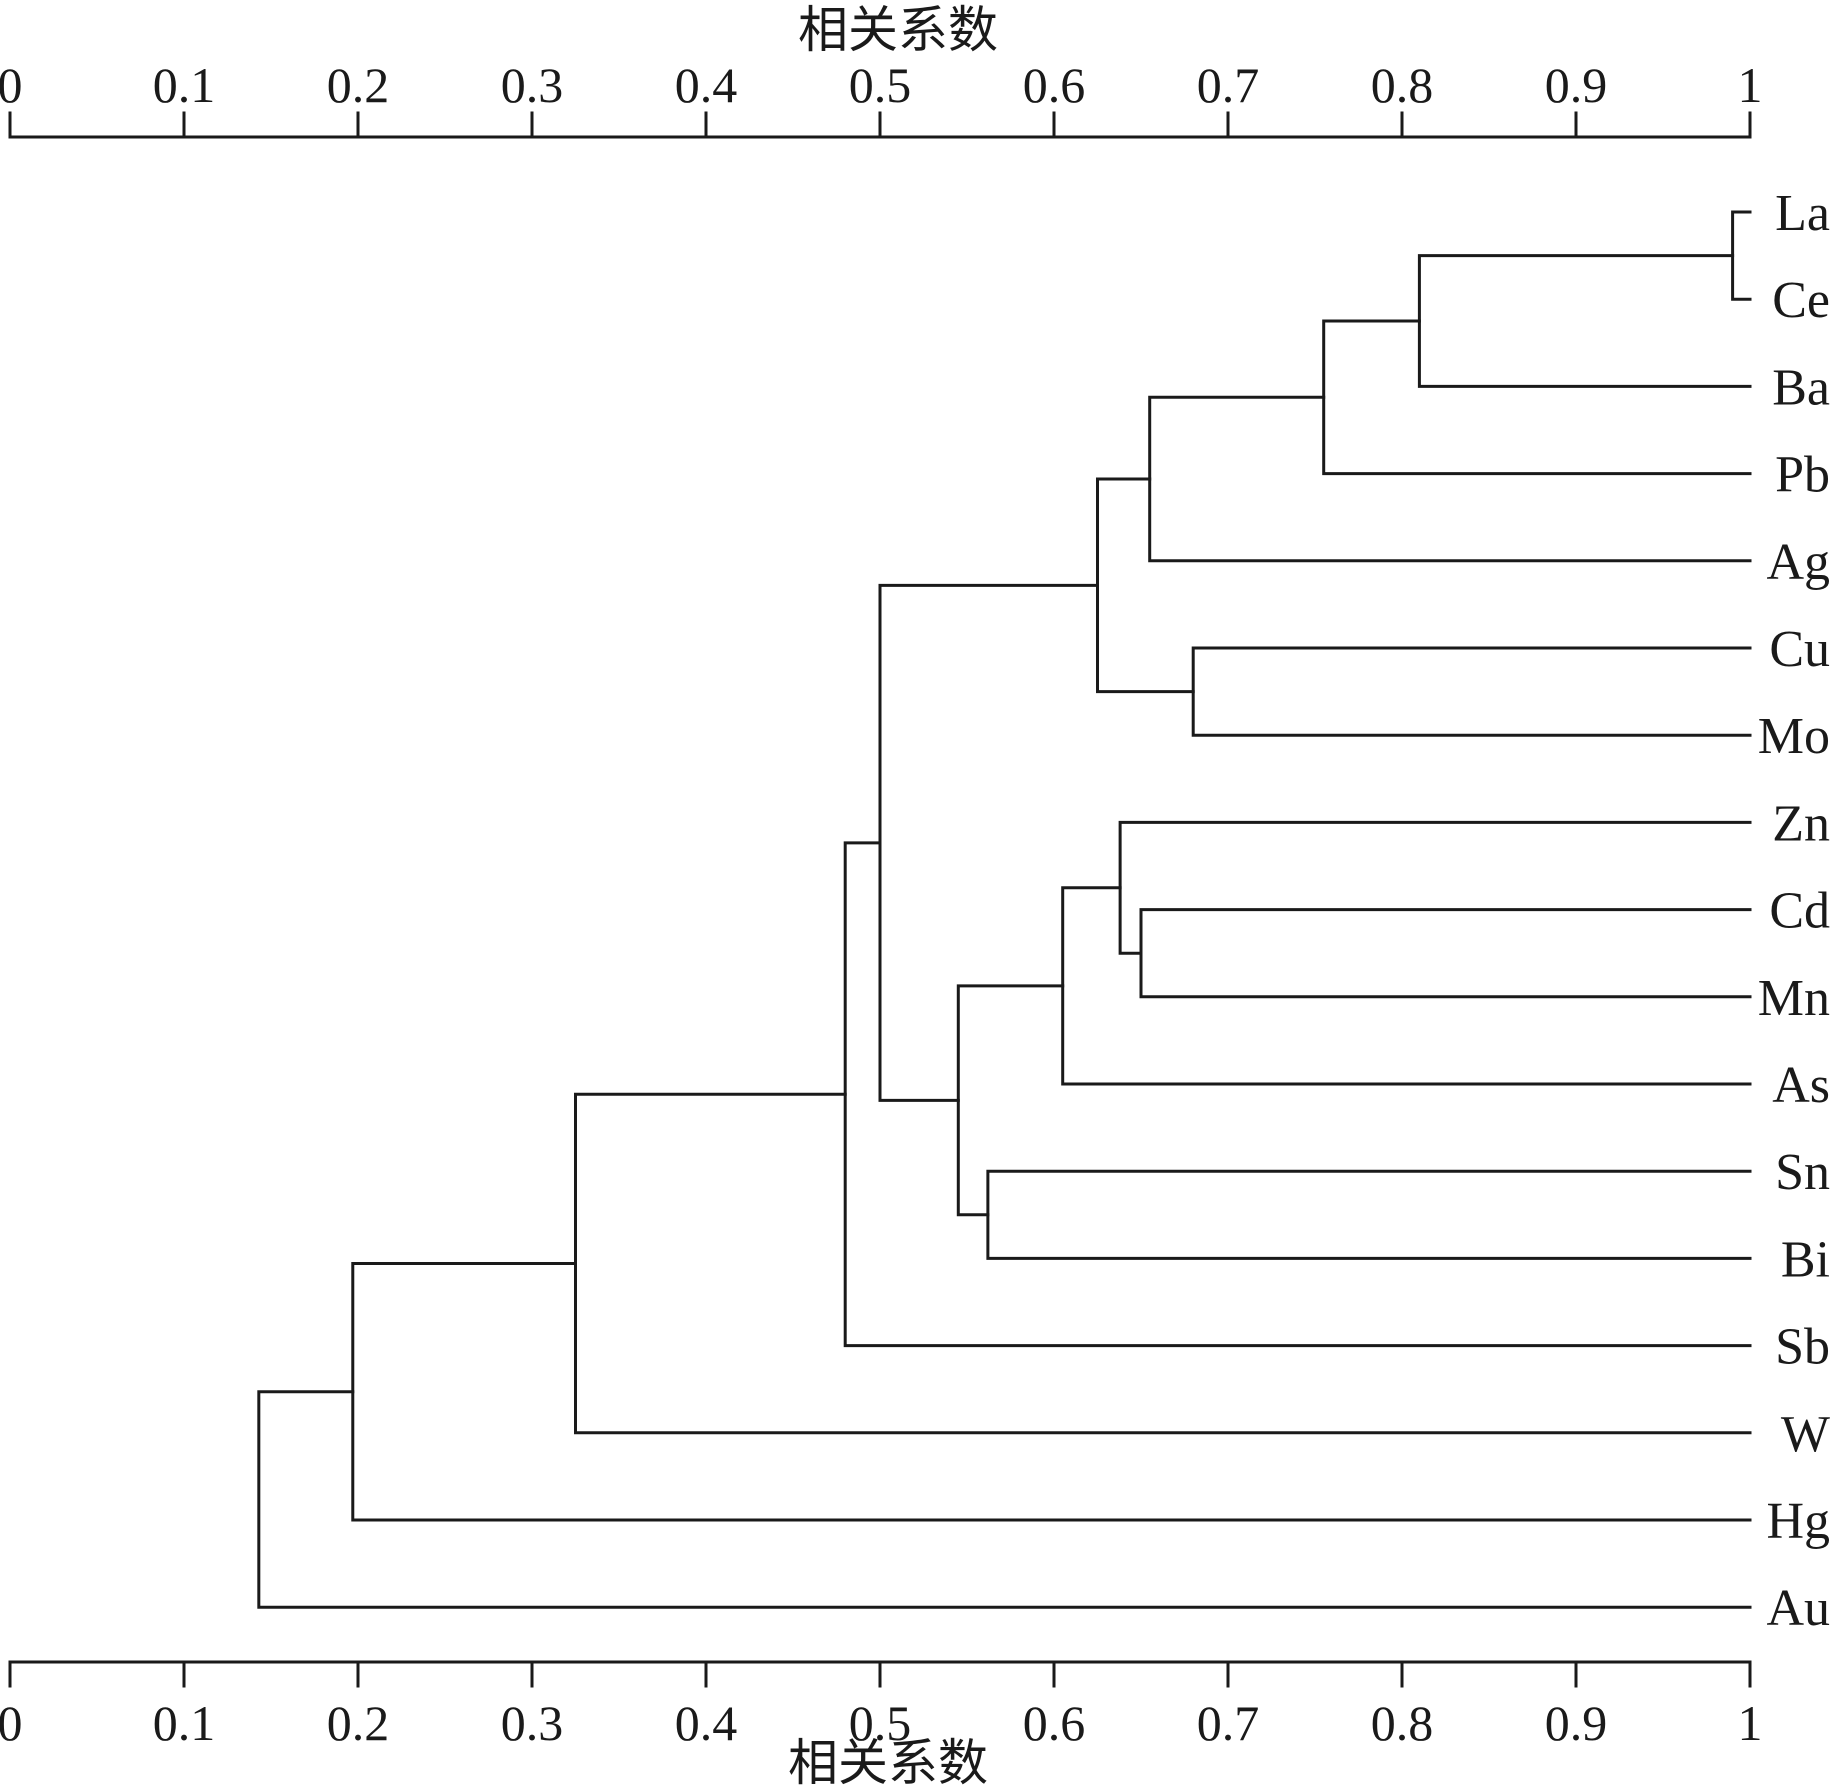 This screenshot has width=1838, height=1792. What do you see at coordinates (1402, 1723) in the screenshot?
I see `bottom-axis-tick-label: 0.8` at bounding box center [1402, 1723].